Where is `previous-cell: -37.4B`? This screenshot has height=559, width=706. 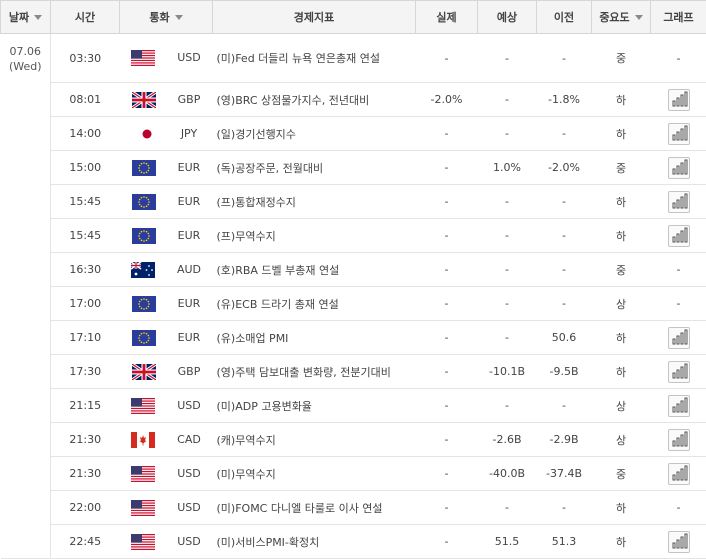
previous-cell: -37.4B is located at coordinates (564, 474).